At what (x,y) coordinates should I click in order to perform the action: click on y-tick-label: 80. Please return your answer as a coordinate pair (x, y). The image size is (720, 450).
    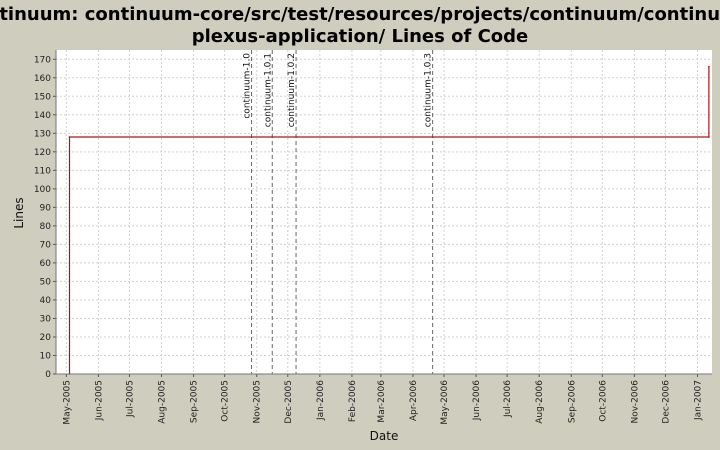
    Looking at the image, I should click on (46, 227).